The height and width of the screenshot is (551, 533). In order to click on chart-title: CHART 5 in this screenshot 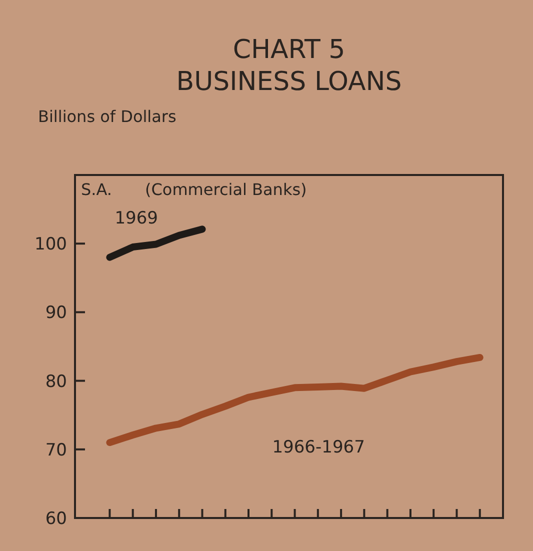, I will do `click(289, 50)`.